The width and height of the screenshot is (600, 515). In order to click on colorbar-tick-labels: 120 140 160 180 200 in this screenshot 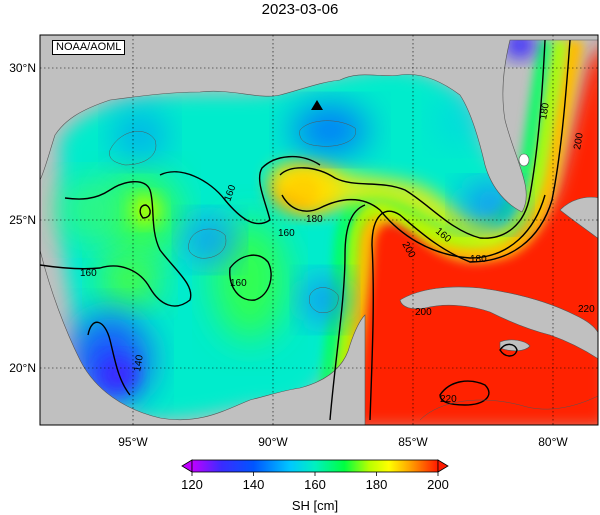, I will do `click(315, 484)`.